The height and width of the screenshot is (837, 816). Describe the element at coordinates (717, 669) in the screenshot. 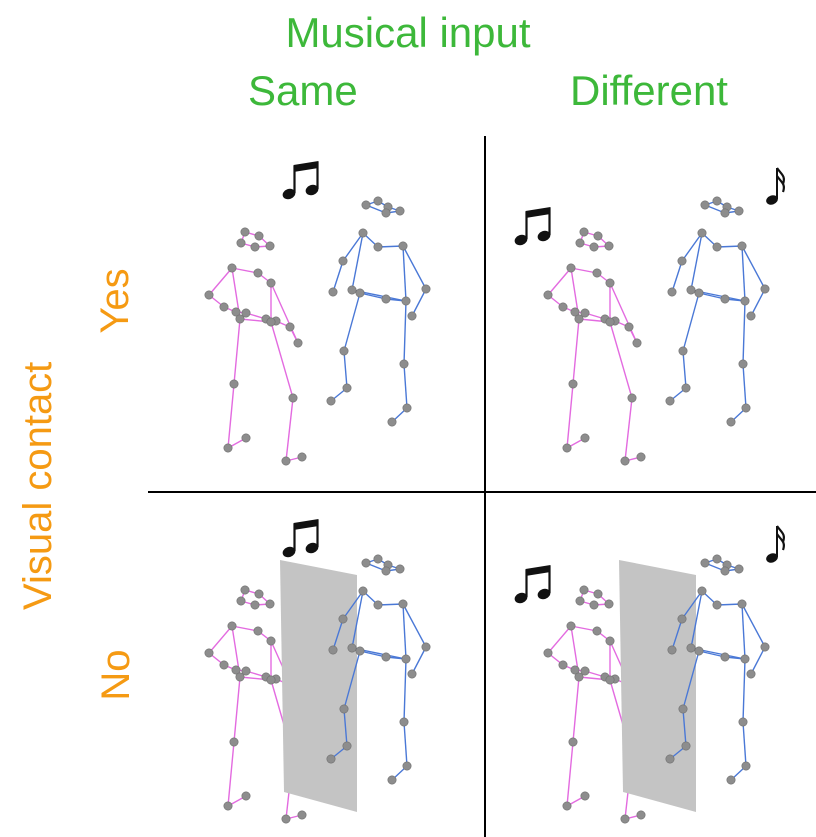

I see `dancer-right` at that location.